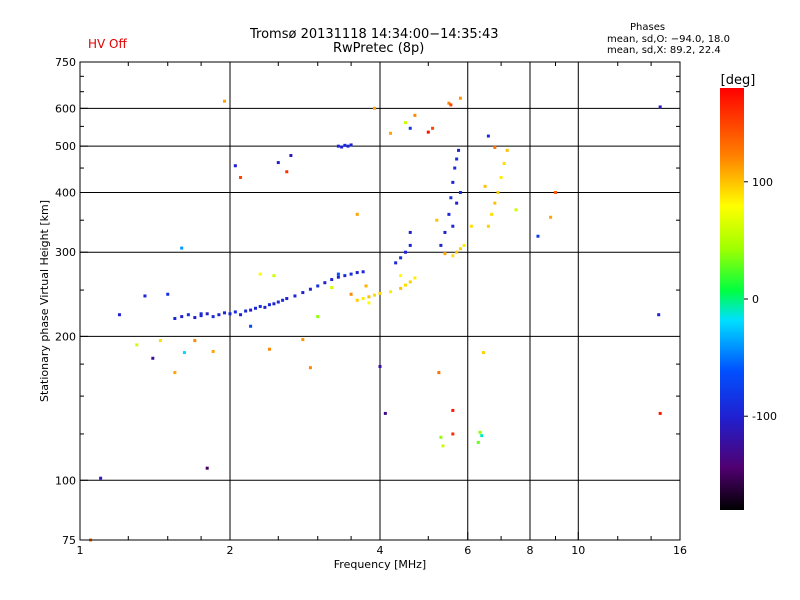 This screenshot has height=600, width=800. Describe the element at coordinates (578, 550) in the screenshot. I see `x-tick-label: 10` at that location.